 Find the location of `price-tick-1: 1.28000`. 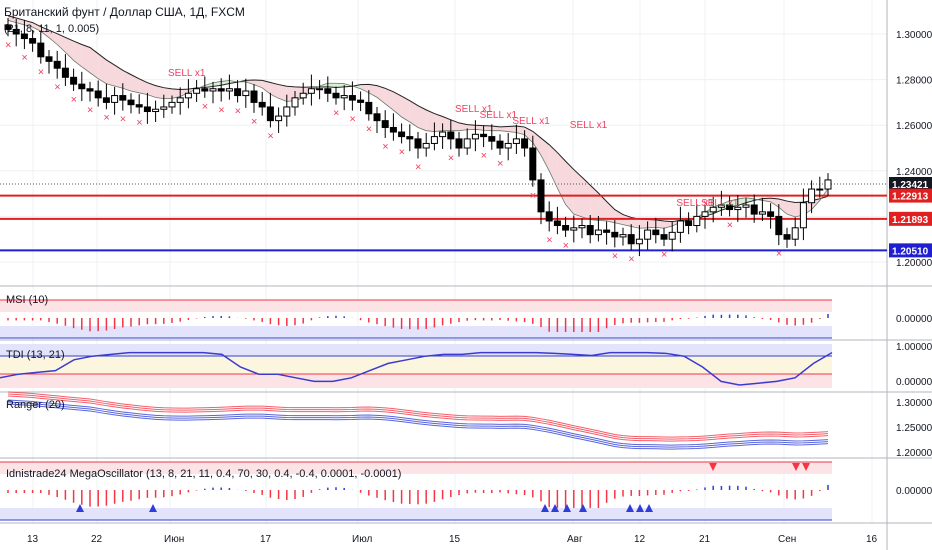

price-tick-1: 1.28000 is located at coordinates (914, 81).